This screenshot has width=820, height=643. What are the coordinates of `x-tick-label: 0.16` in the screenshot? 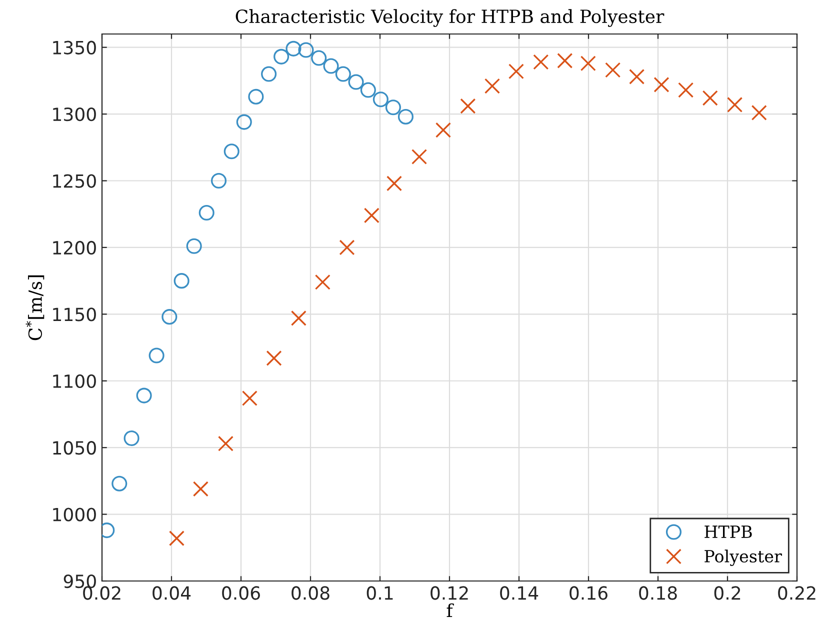 It's located at (589, 593).